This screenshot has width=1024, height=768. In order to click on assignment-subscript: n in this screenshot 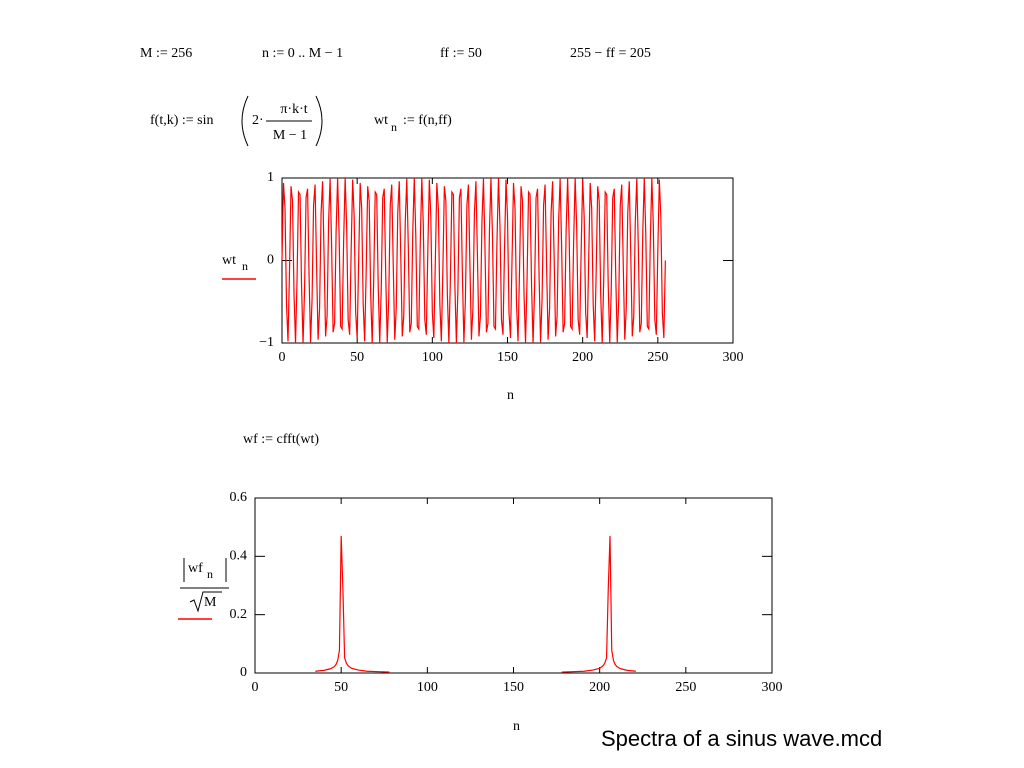, I will do `click(394, 127)`.